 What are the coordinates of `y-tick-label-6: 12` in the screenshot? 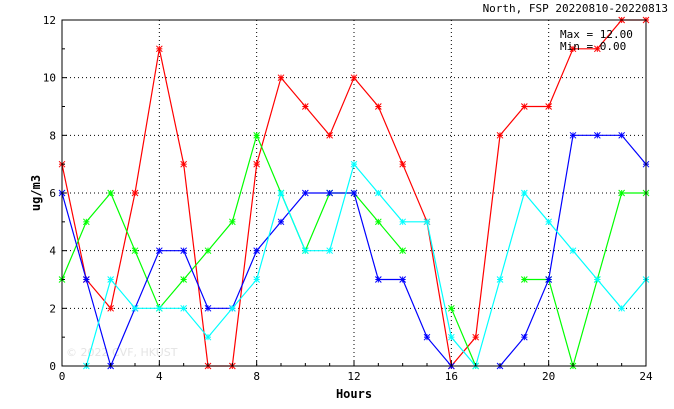 It's located at (49, 20).